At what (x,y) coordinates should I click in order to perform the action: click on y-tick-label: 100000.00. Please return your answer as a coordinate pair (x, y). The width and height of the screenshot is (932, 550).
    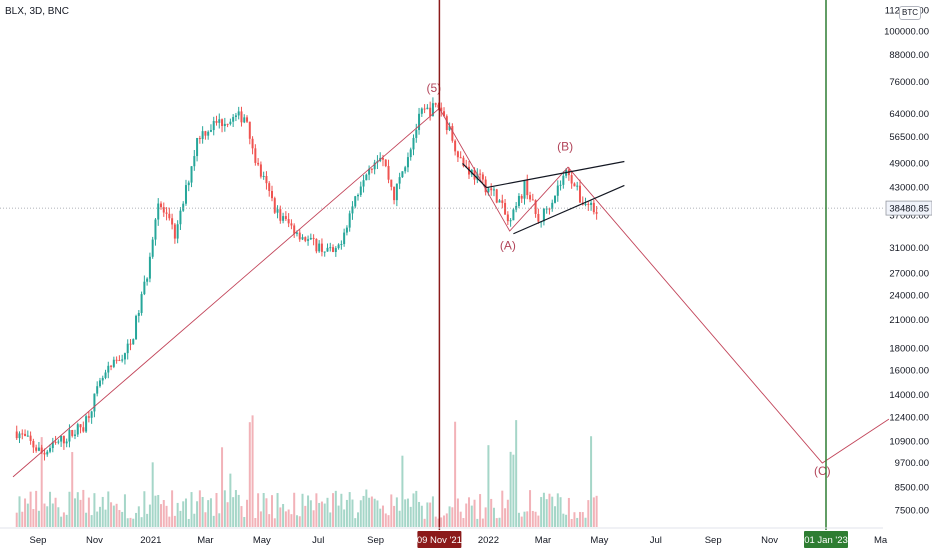
    Looking at the image, I should click on (906, 31).